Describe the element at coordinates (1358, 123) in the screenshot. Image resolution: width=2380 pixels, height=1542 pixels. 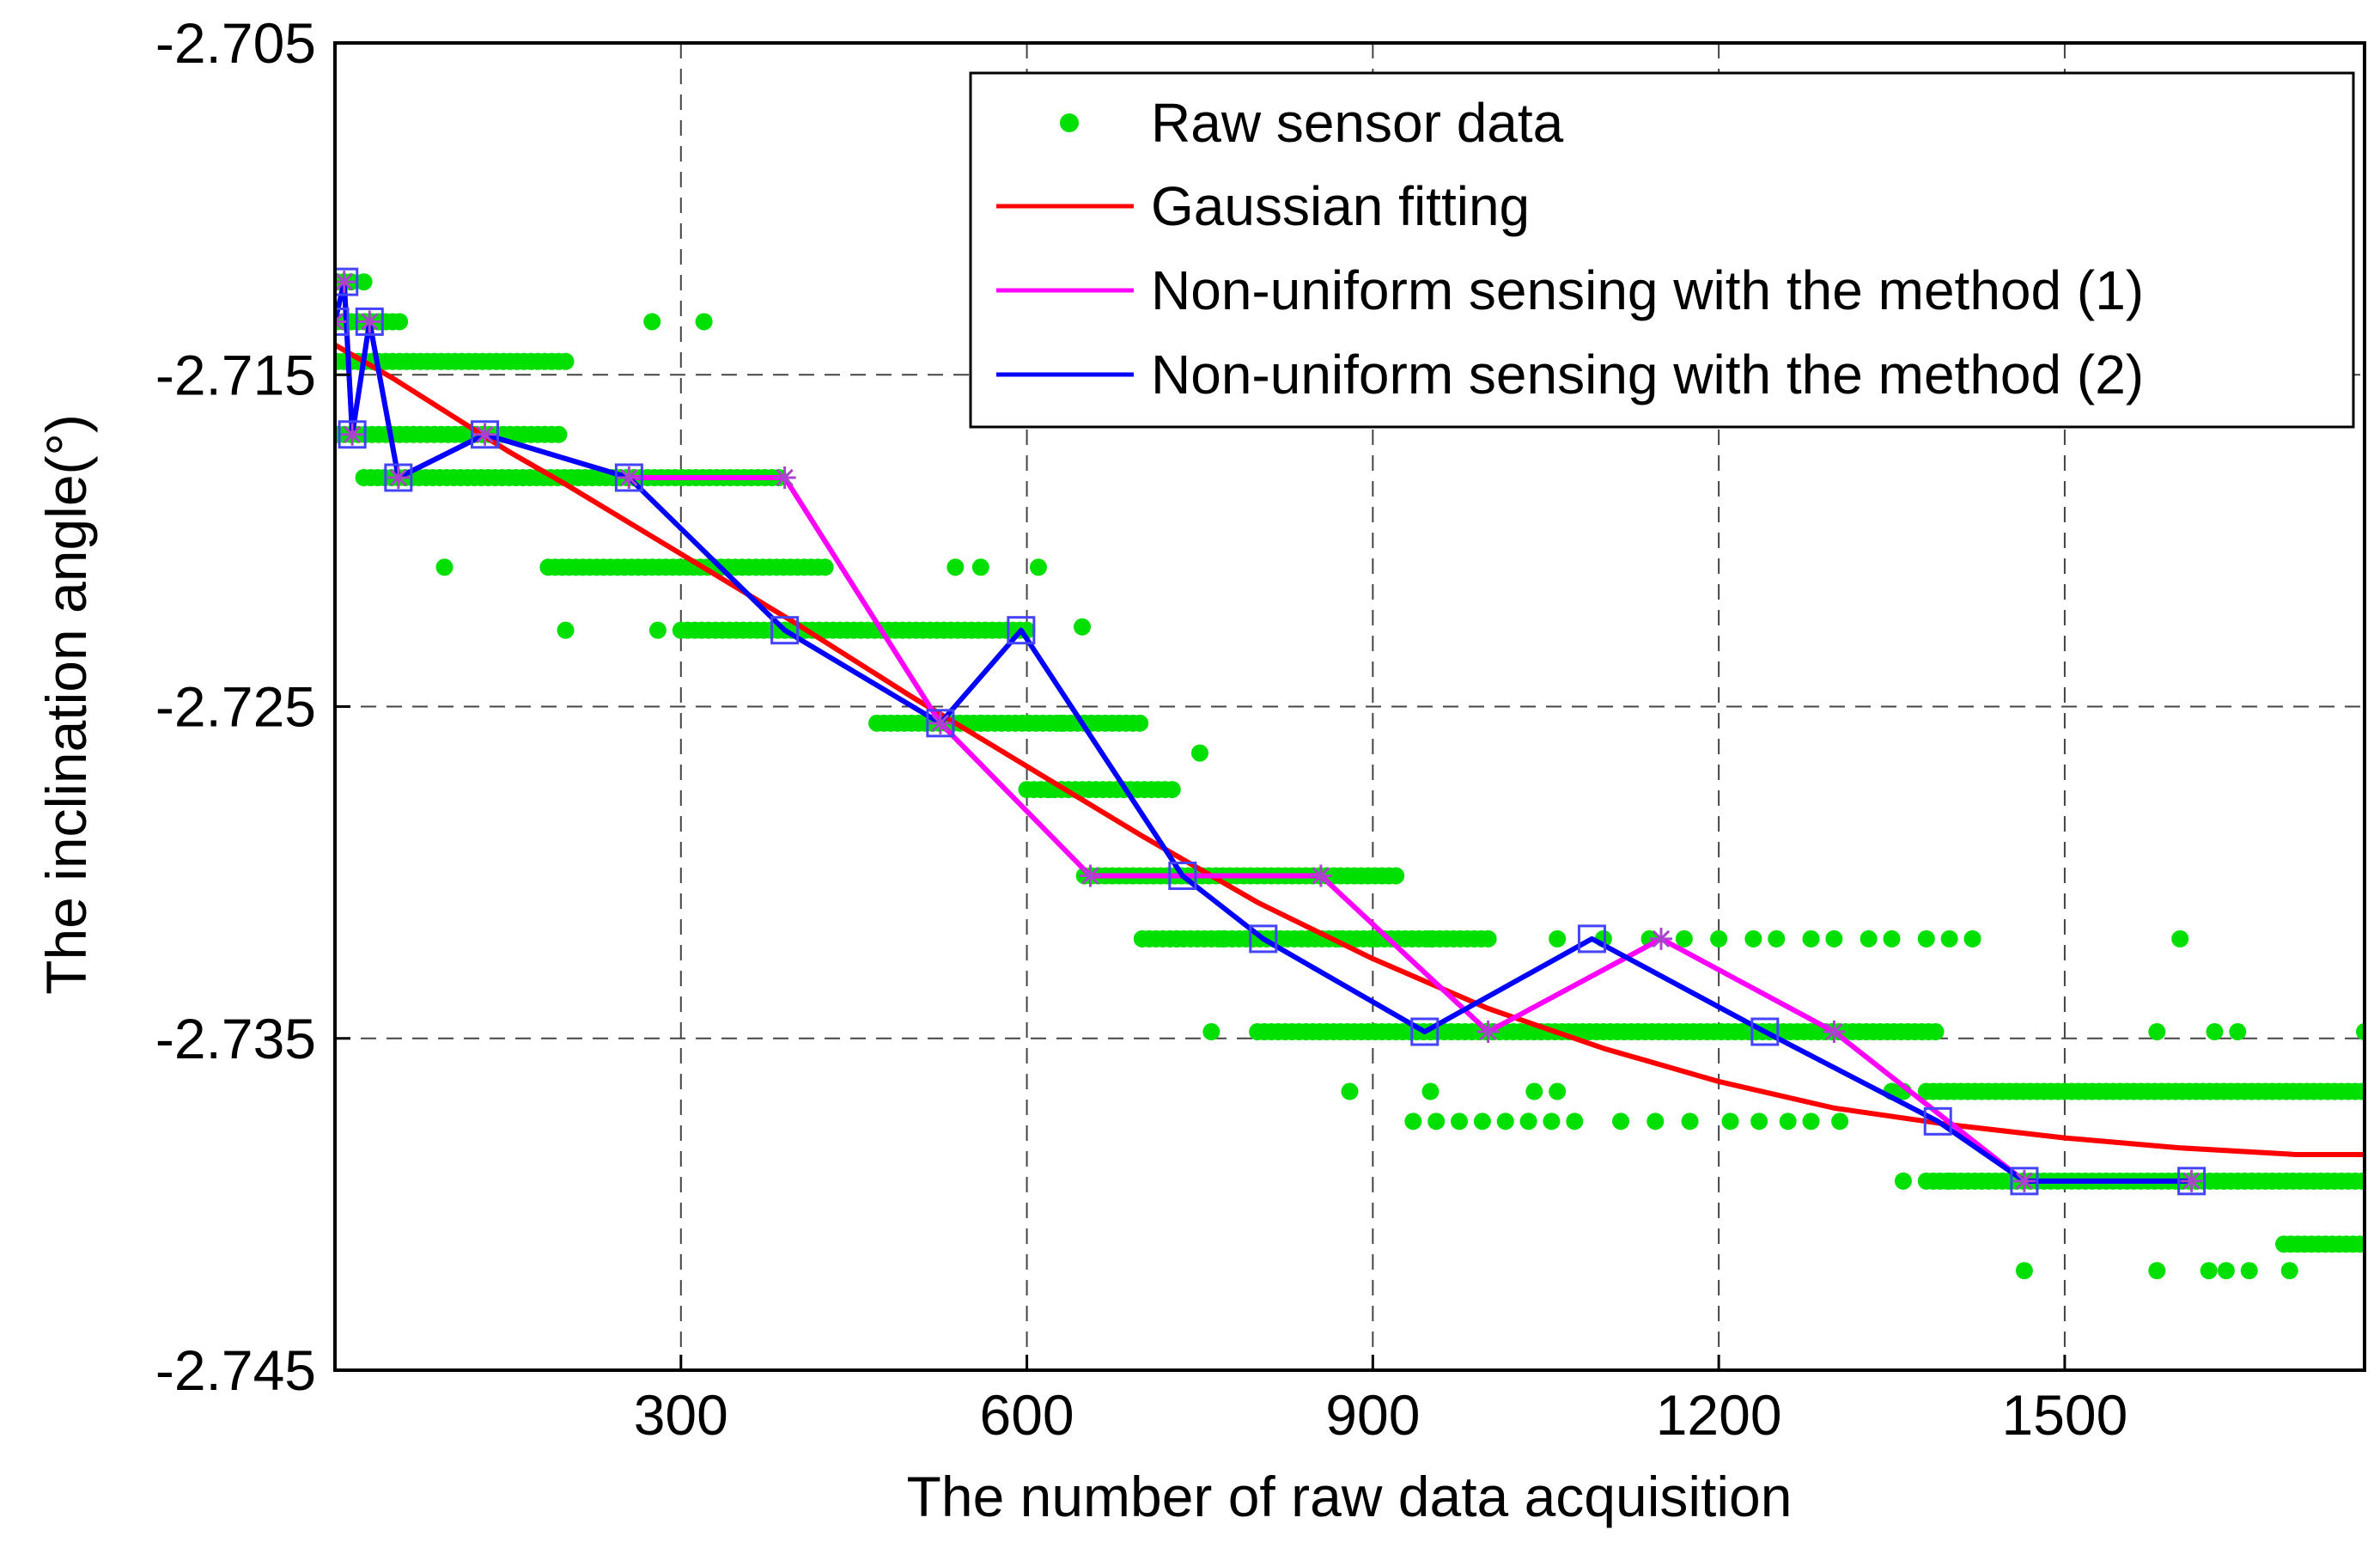
I see `legend-label-raw: Raw sensor data` at that location.